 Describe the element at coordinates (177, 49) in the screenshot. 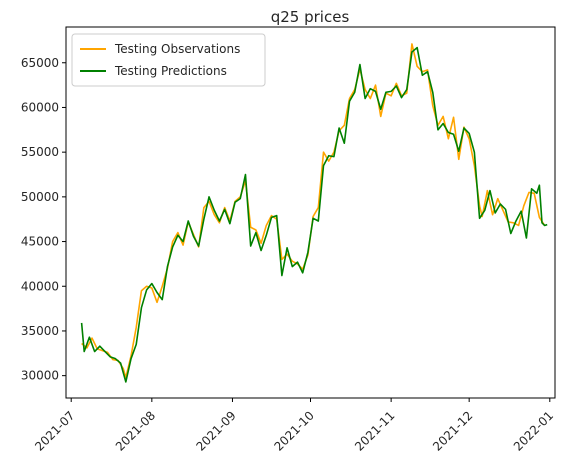

I see `legend-label: Testing Observations` at that location.